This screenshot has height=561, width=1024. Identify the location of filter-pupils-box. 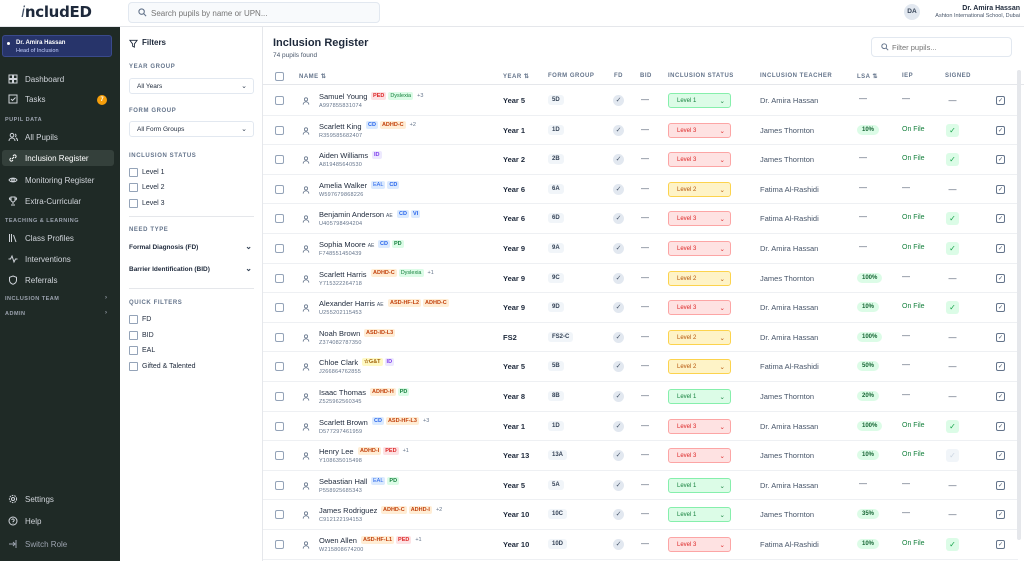
(941, 47).